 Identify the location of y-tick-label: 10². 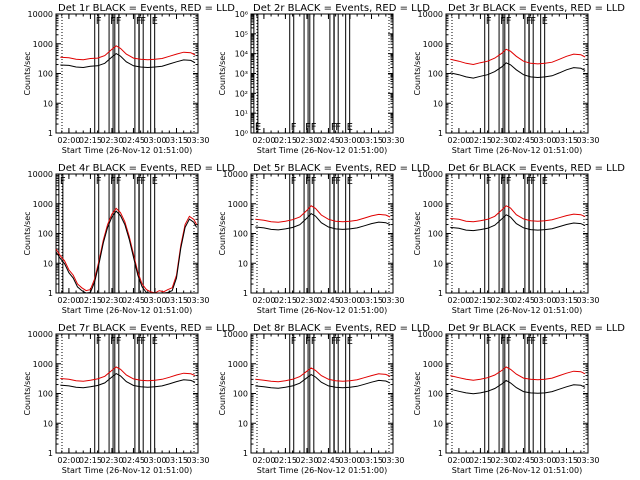
(241, 93).